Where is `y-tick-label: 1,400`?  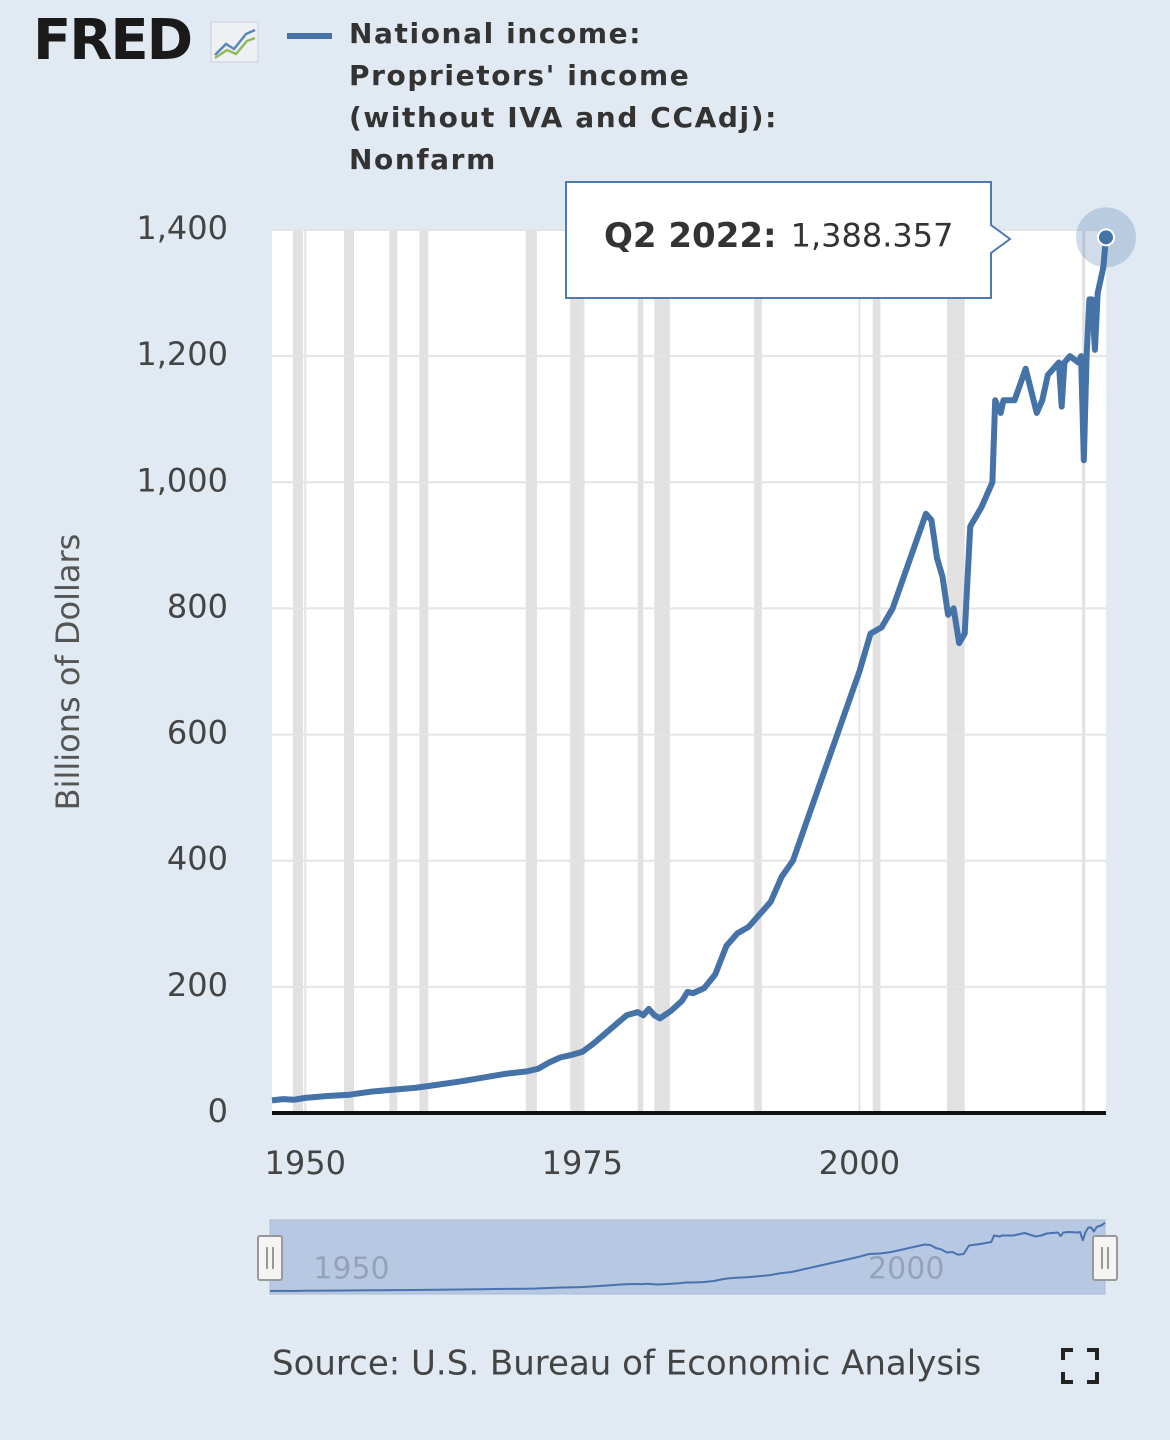
y-tick-label: 1,400 is located at coordinates (182, 228).